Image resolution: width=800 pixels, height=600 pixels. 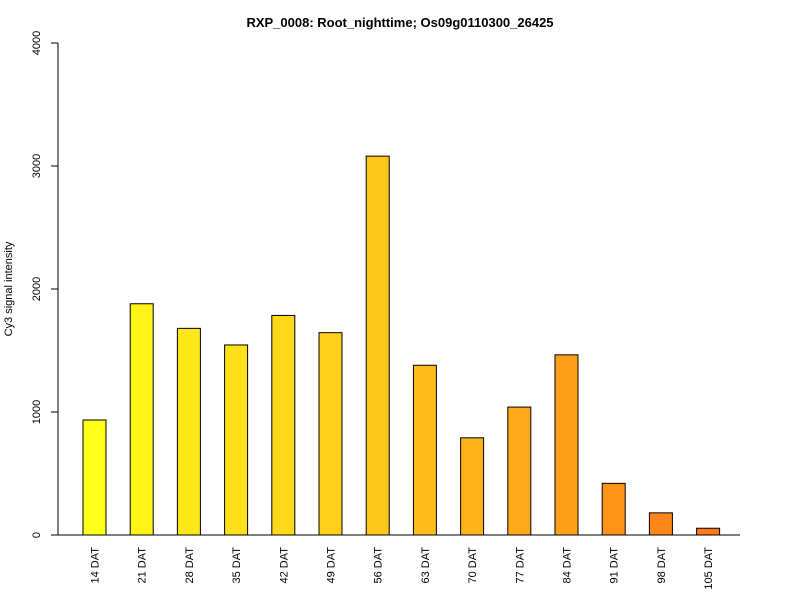 I want to click on x-tick-label: 28 DAT, so click(x=190, y=565).